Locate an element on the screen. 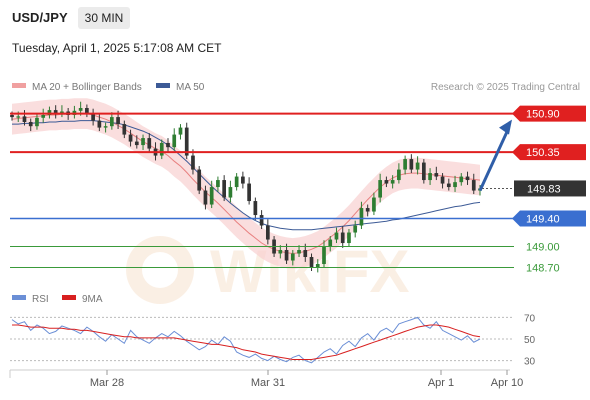 This screenshot has height=400, width=590. rsi-line is located at coordinates (246, 340).